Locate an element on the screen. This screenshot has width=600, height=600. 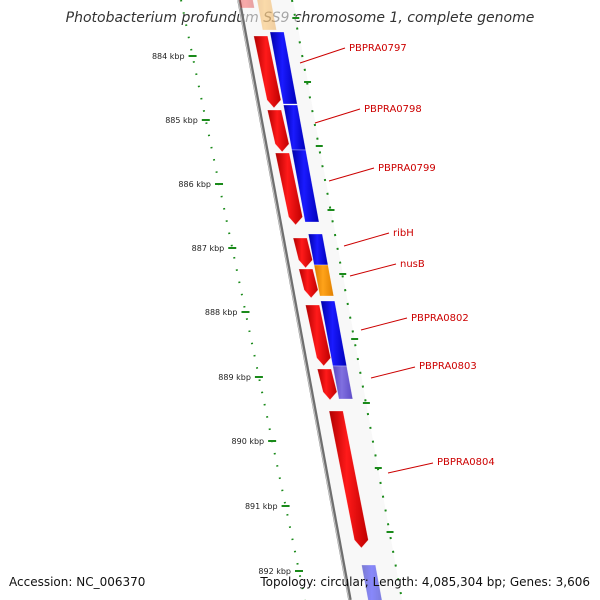
scale-tick-label: 886 kbp is located at coordinates (194, 184).